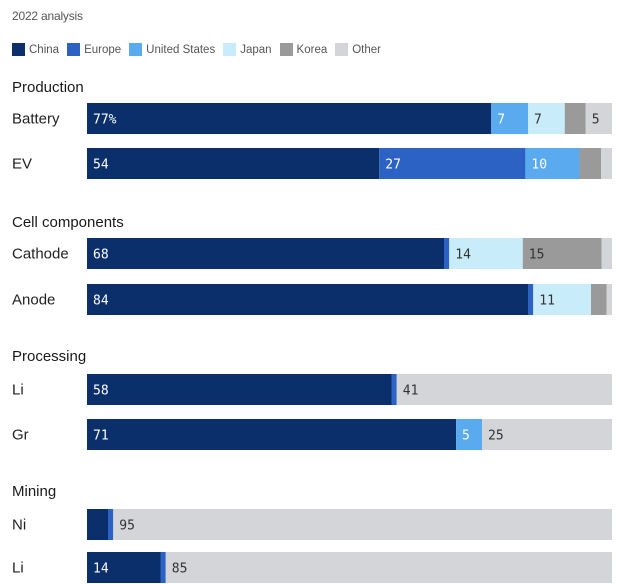 This screenshot has height=584, width=618. What do you see at coordinates (256, 49) in the screenshot?
I see `legend-label: Japan` at bounding box center [256, 49].